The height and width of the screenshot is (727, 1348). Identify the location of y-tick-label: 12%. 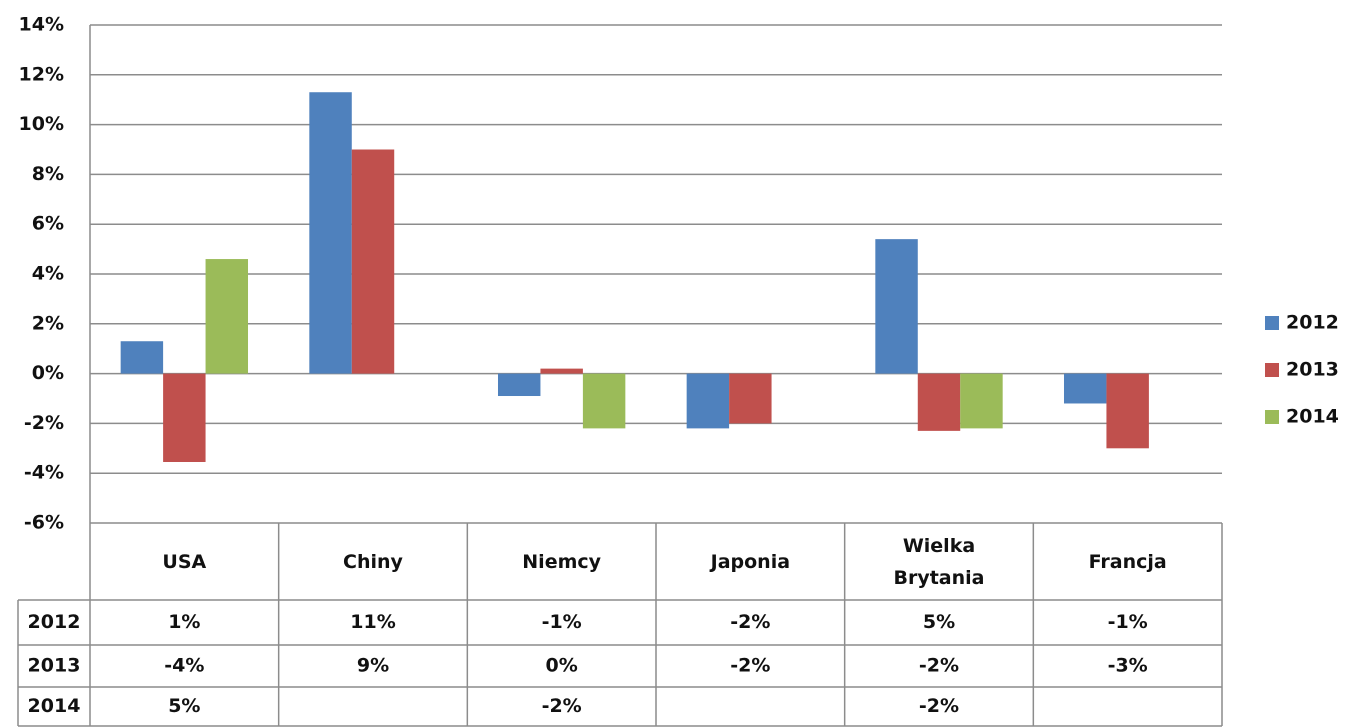
(41, 74).